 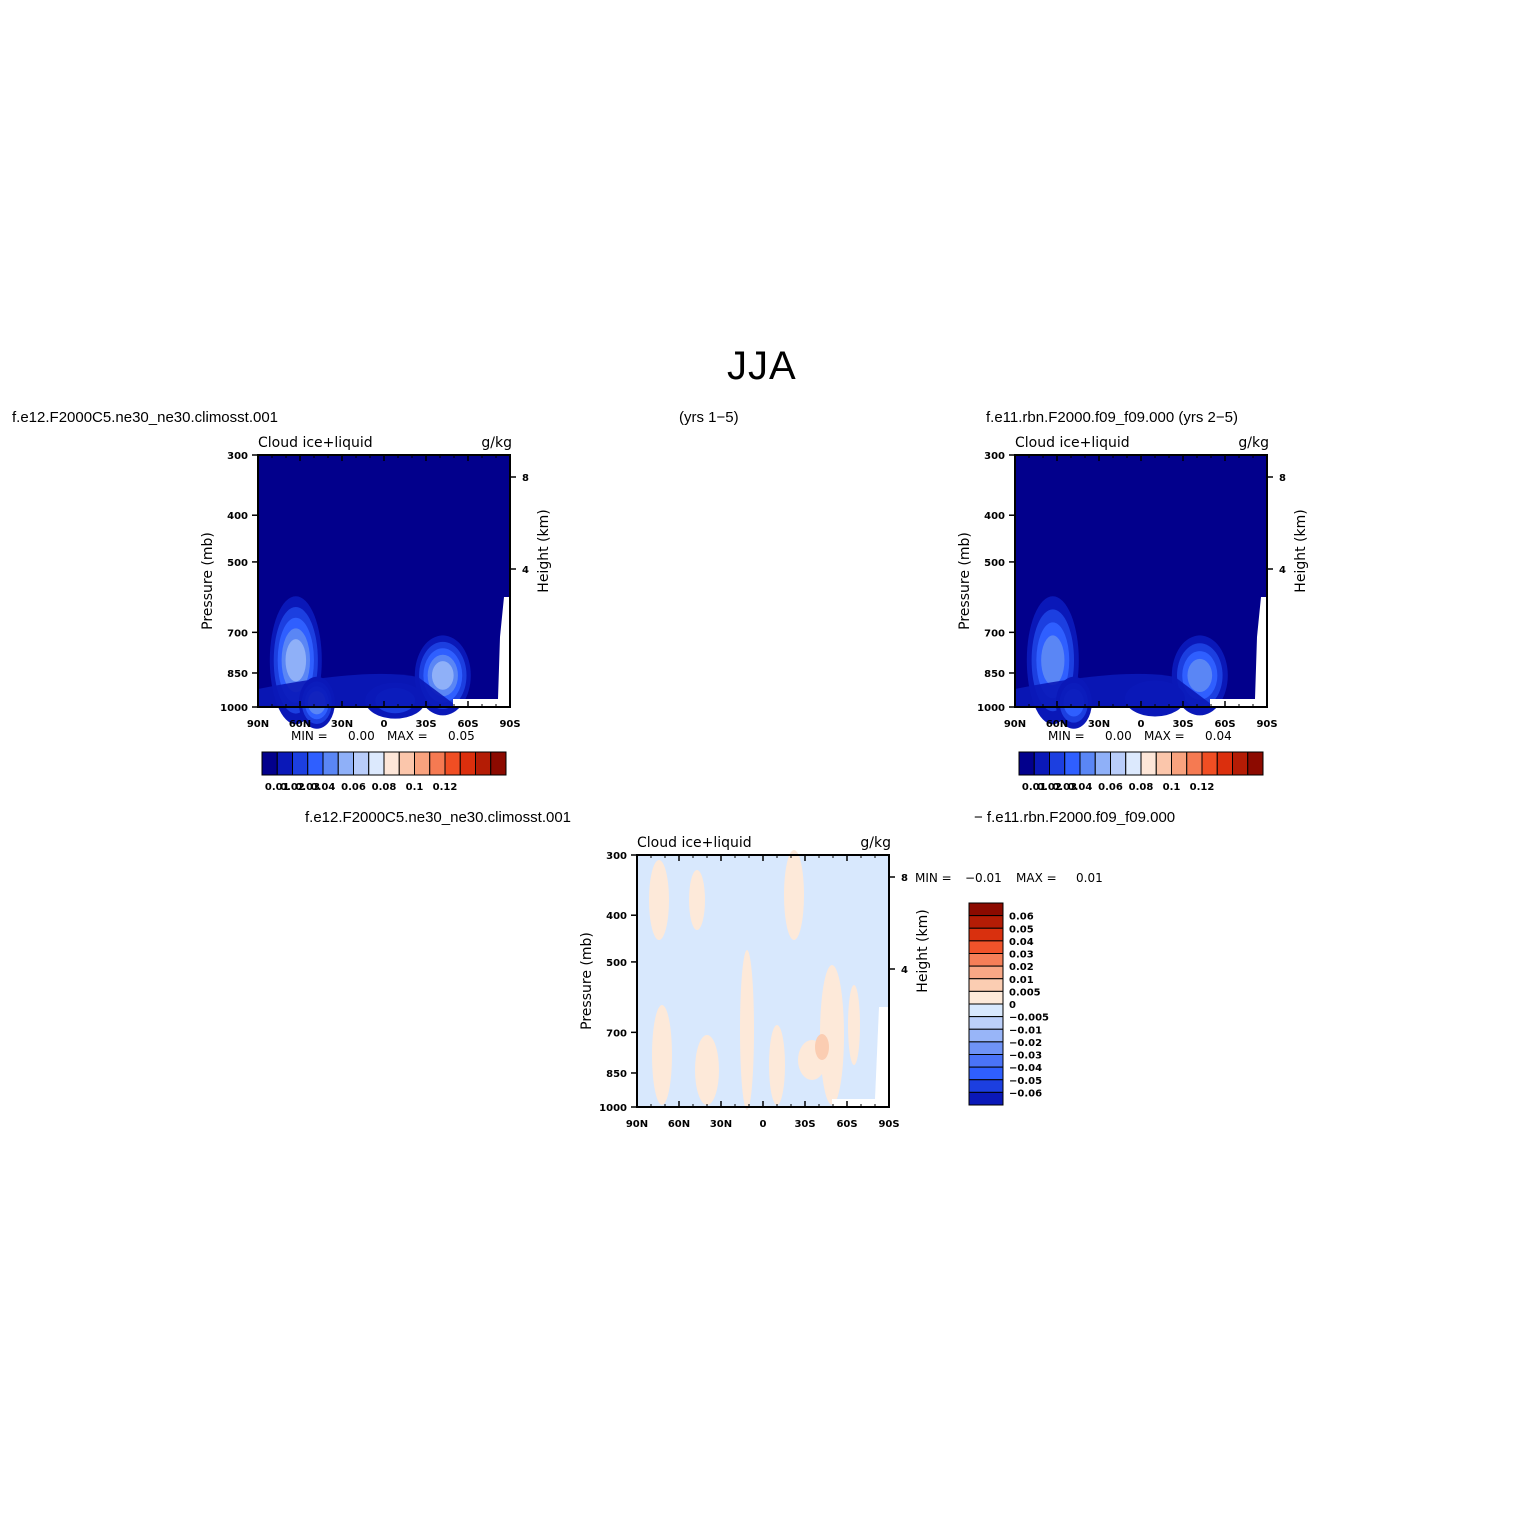 I want to click on min-max-stats: MIN = −0.01 MAX = 0.01, so click(x=1009, y=878).